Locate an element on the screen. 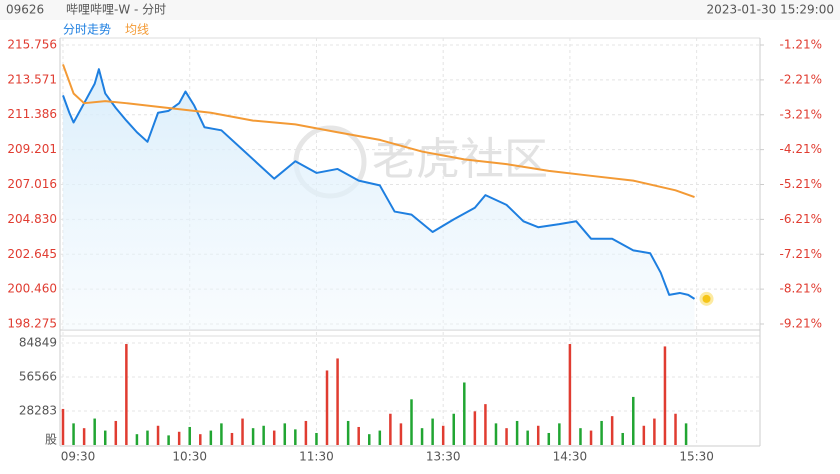 This screenshot has width=840, height=474. y-tick-label: 215.756 is located at coordinates (32, 45).